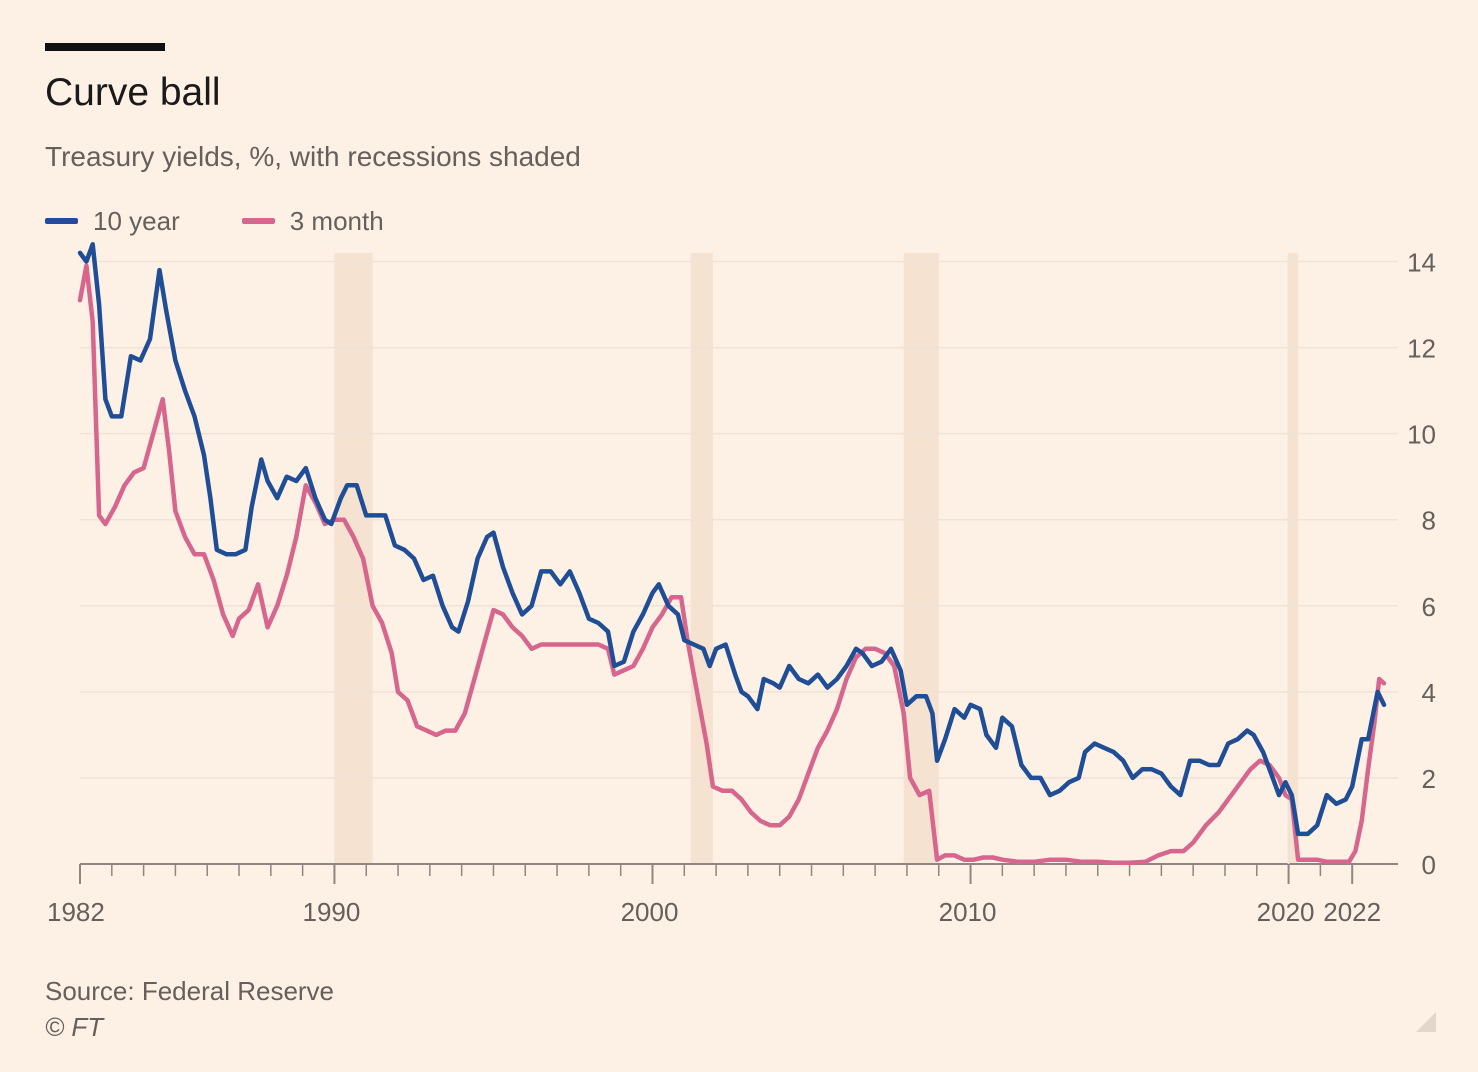 This screenshot has width=1478, height=1072. What do you see at coordinates (714, 912) in the screenshot?
I see `x-axis-labels: 1982 1990 2000 2010 2020 2022` at bounding box center [714, 912].